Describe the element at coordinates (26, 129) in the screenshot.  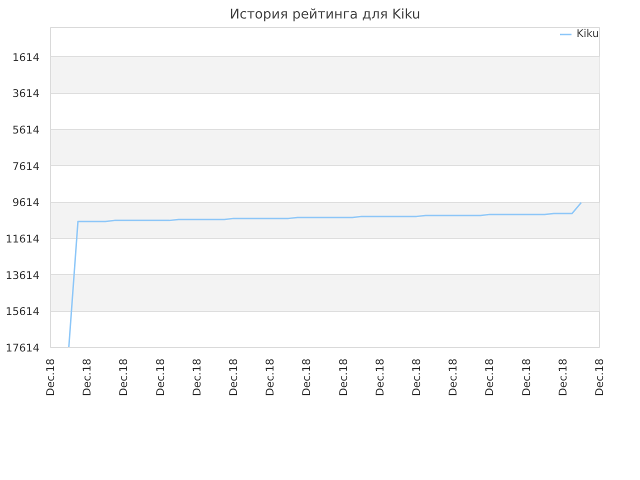
I see `y-tick-label: 5614` at that location.